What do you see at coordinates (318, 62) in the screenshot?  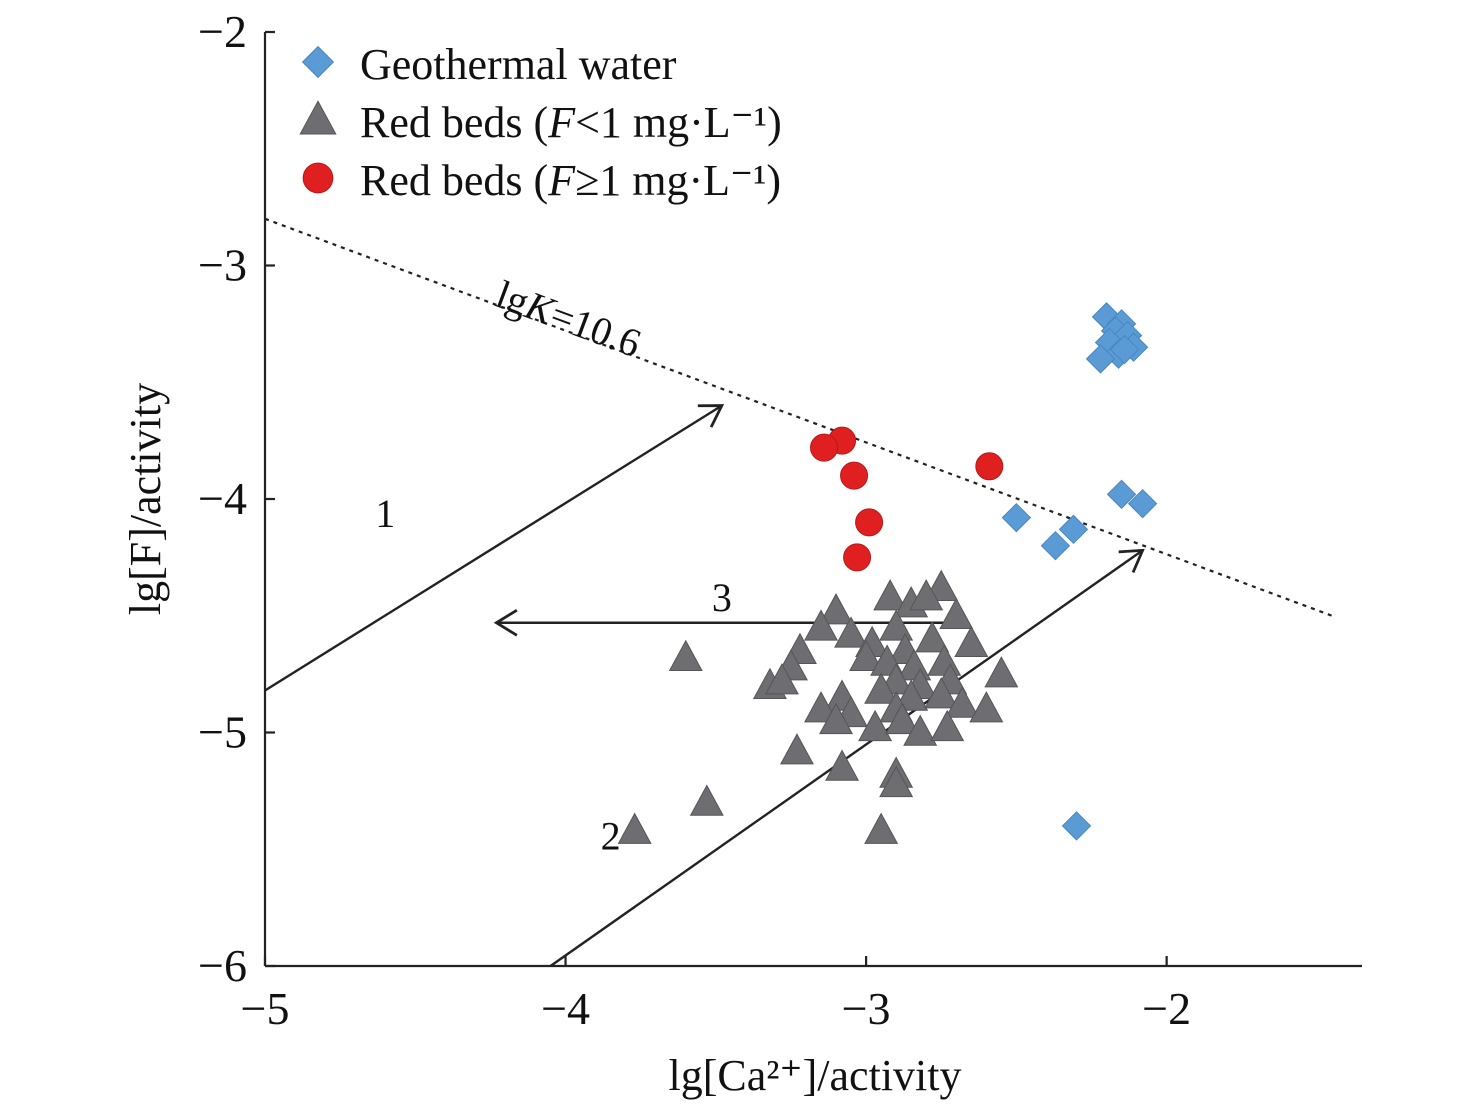 I see `legend-diamond-marker` at bounding box center [318, 62].